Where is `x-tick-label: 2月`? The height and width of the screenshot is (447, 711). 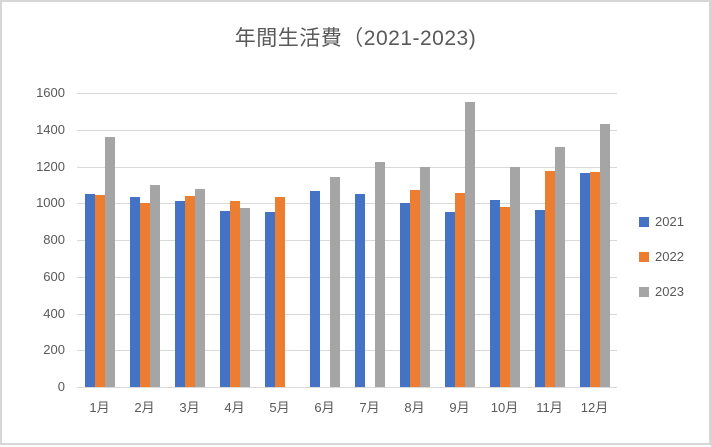
x-tick-label: 2月 is located at coordinates (144, 407).